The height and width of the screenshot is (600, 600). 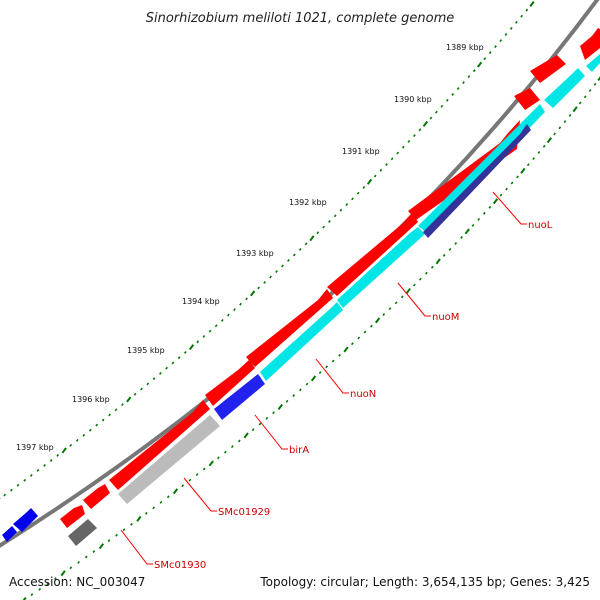 What do you see at coordinates (413, 99) in the screenshot?
I see `ruler-label: 1390 kbp` at bounding box center [413, 99].